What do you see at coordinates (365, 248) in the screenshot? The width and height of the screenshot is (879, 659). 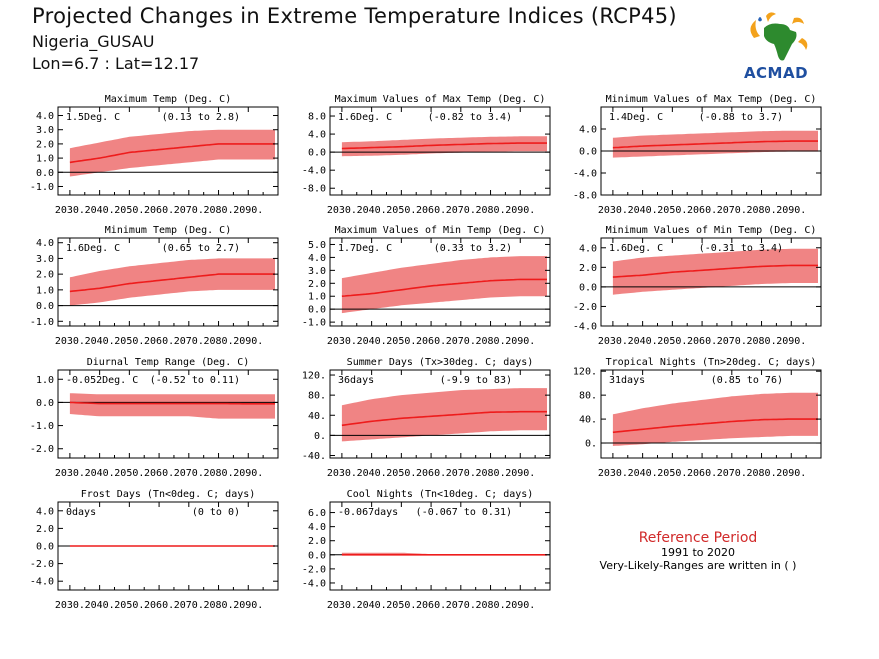 I see `panel-median-value: 1.7Deg. C` at bounding box center [365, 248].